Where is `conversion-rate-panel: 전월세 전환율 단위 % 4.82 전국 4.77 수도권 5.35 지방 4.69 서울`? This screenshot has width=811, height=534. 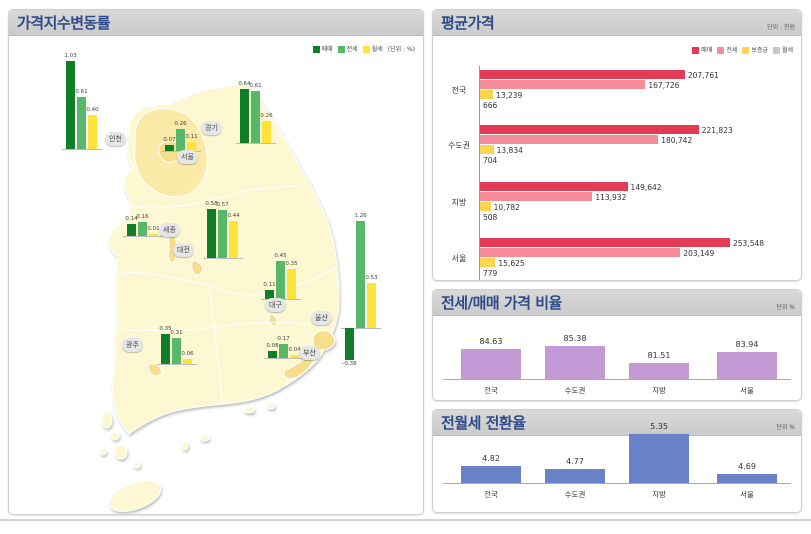 conversion-rate-panel: 전월세 전환율 단위 % 4.82 전국 4.77 수도권 5.35 지방 4.69 서울 is located at coordinates (617, 461).